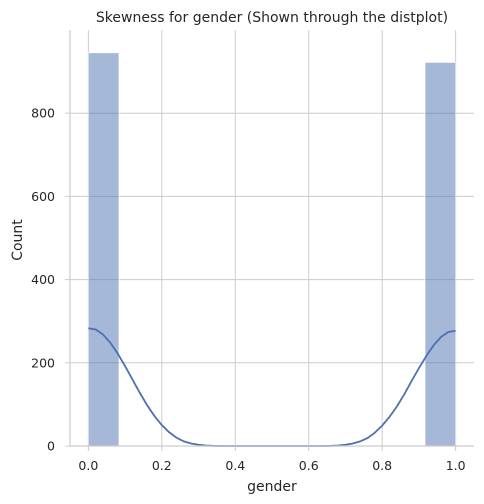  What do you see at coordinates (43, 279) in the screenshot?
I see `y-tick-label: 400` at bounding box center [43, 279].